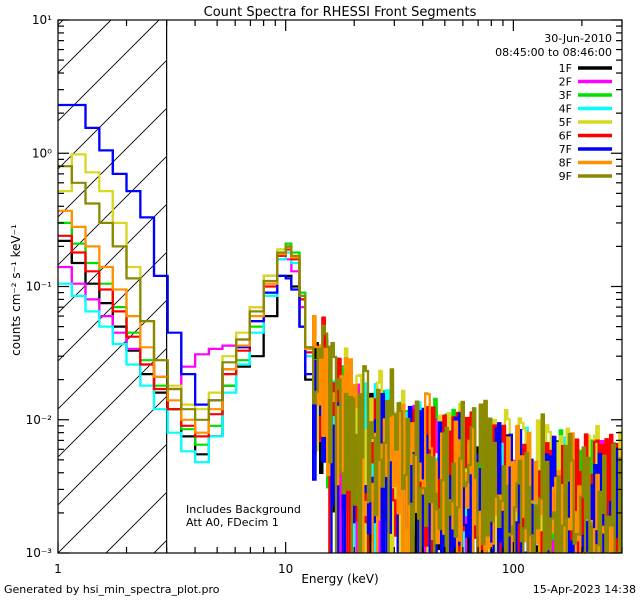 The width and height of the screenshot is (640, 600). What do you see at coordinates (565, 95) in the screenshot?
I see `legend-label: 3F` at bounding box center [565, 95].